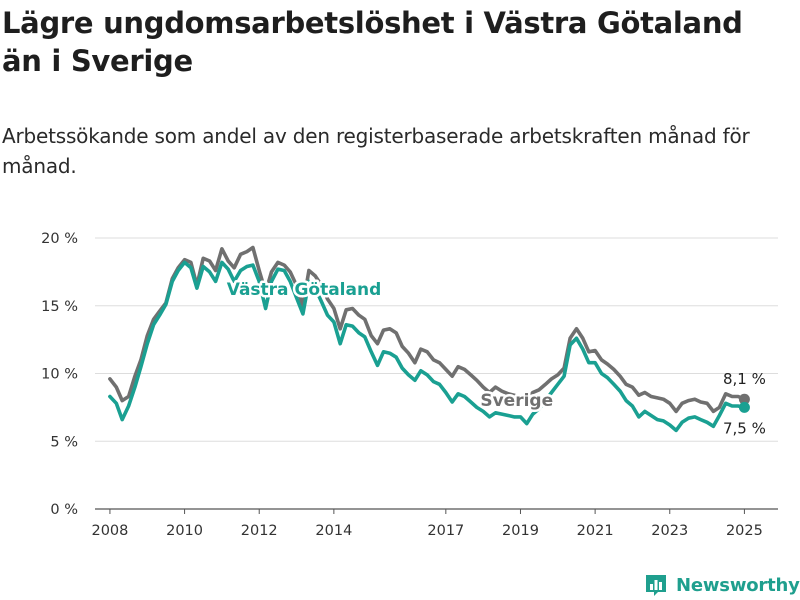 This screenshot has height=600, width=800. What do you see at coordinates (64, 442) in the screenshot?
I see `y-tick-label: 5 %` at bounding box center [64, 442].